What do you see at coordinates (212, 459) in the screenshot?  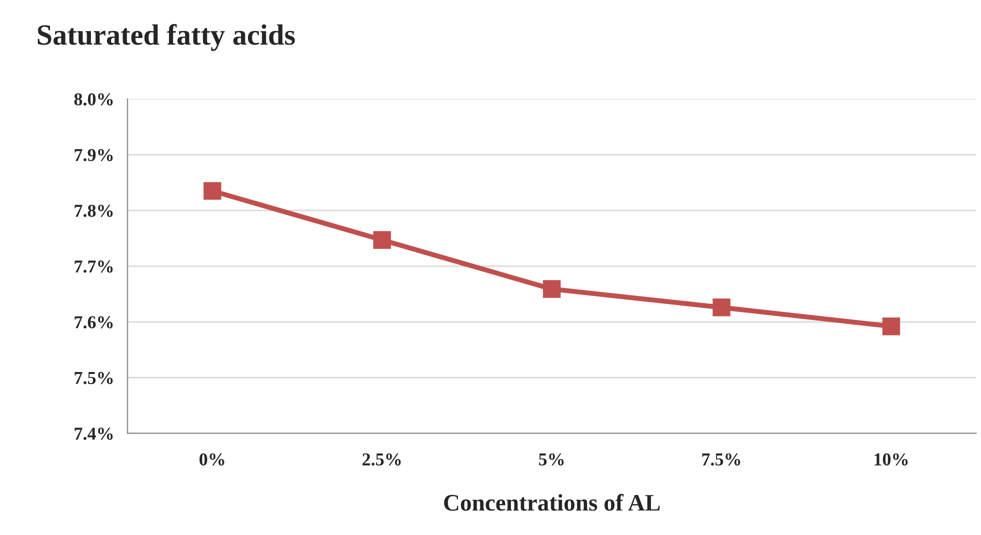 I see `x-tick-label: 0%` at bounding box center [212, 459].